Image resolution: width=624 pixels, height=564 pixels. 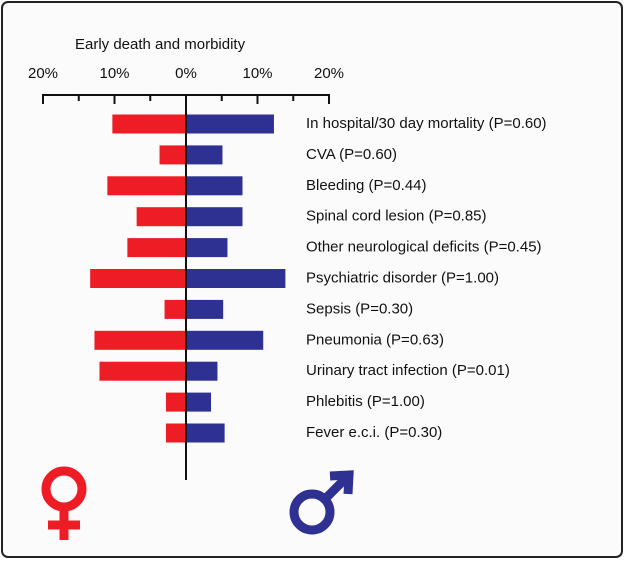 What do you see at coordinates (426, 123) in the screenshot?
I see `category-label: In hospital/30 day mortality (P=0.60)` at bounding box center [426, 123].